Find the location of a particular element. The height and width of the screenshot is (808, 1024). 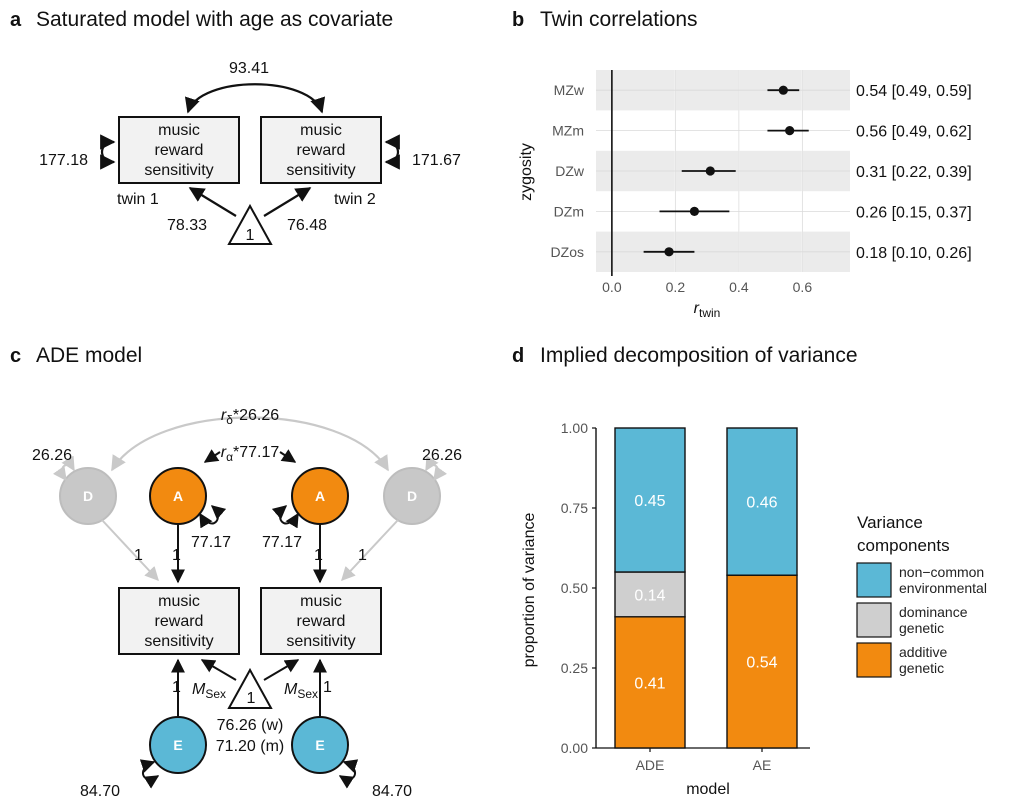

additive-correlation-arrow-left is located at coordinates (212, 456).